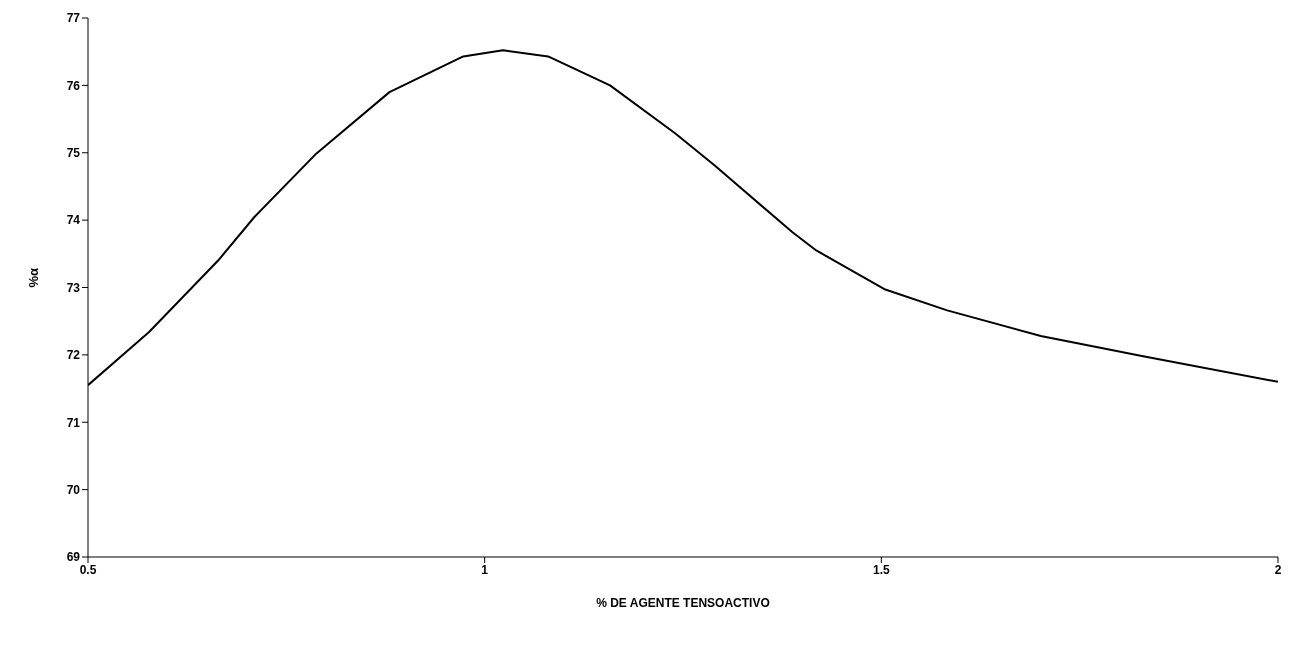 The height and width of the screenshot is (645, 1306). I want to click on y-tick-label: 74, so click(73, 220).